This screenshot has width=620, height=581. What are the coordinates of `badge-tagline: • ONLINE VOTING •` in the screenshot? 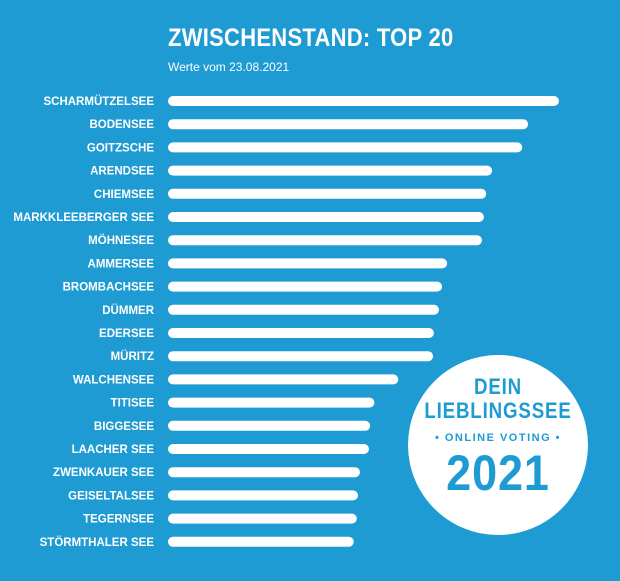 It's located at (498, 438).